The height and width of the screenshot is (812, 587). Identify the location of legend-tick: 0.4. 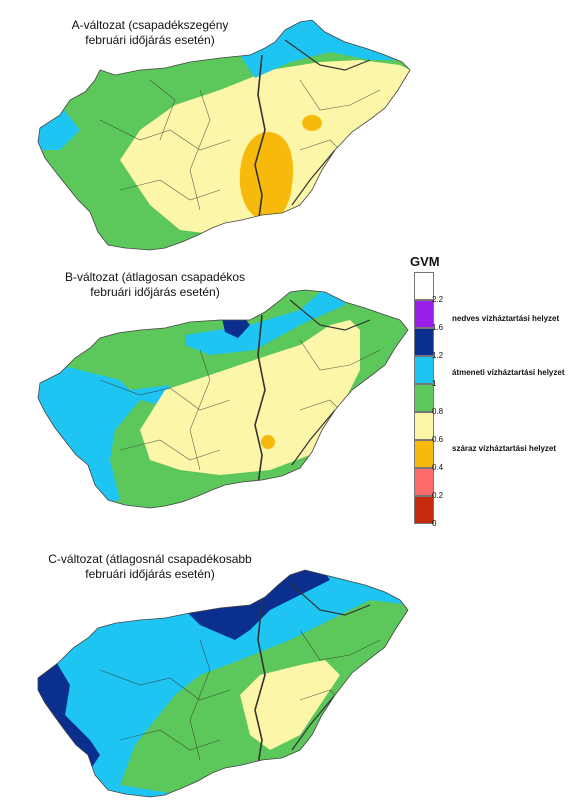
(438, 467).